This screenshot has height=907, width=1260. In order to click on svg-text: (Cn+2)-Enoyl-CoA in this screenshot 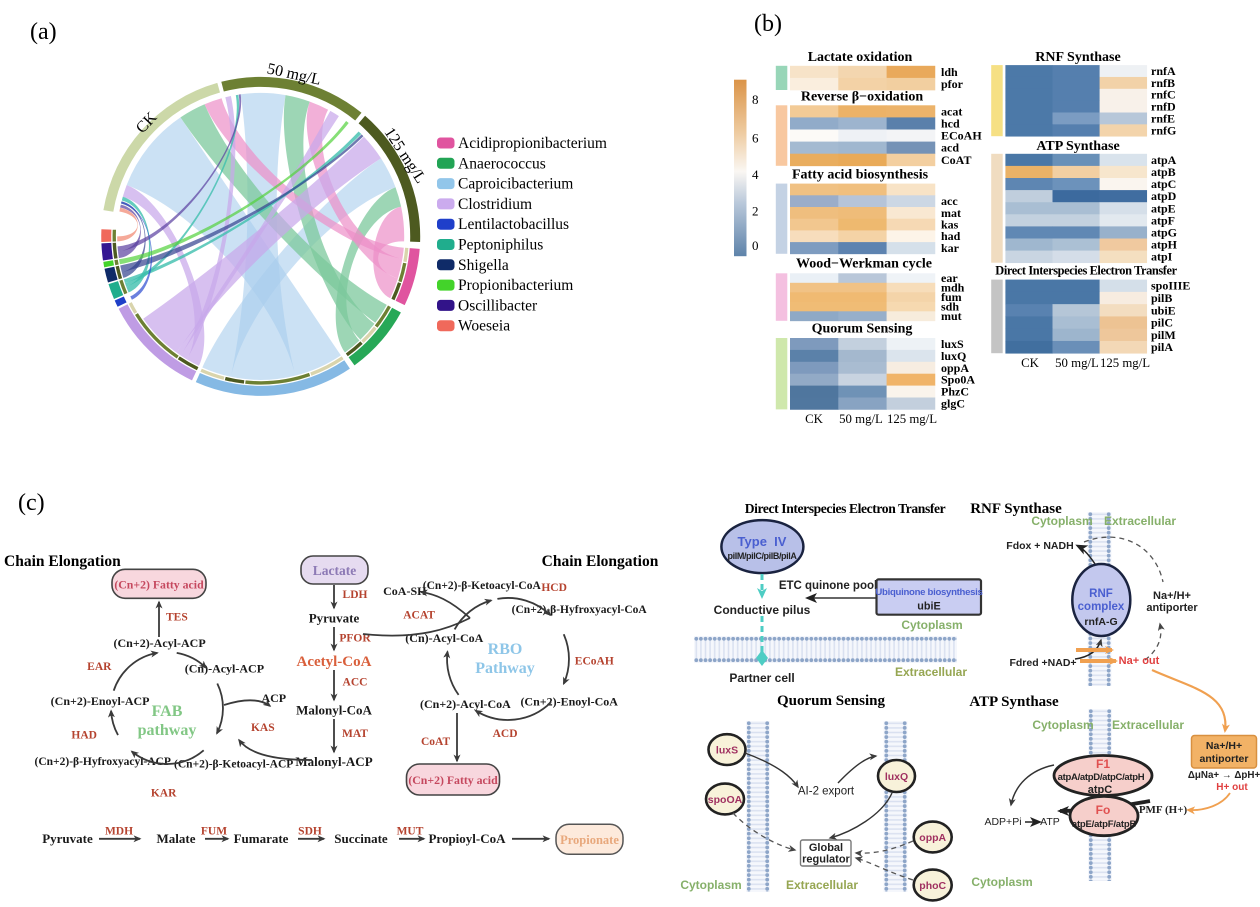, I will do `click(569, 702)`.